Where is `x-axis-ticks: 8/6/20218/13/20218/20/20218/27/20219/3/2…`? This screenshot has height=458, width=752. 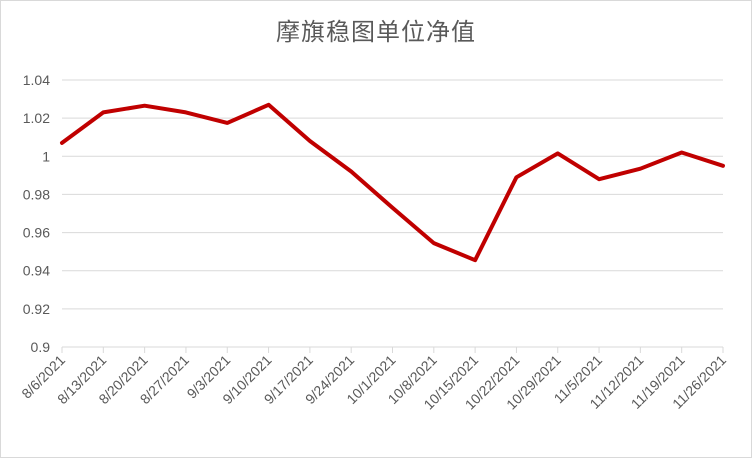
x-axis-ticks: 8/6/20218/13/20218/20/20218/27/20219/3/2… is located at coordinates (373, 380).